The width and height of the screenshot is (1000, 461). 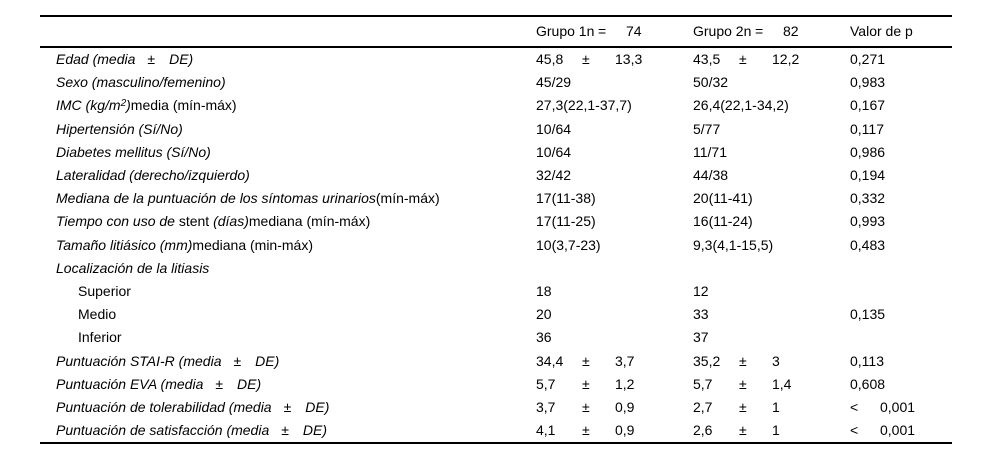 What do you see at coordinates (550, 360) in the screenshot?
I see `mean-value: 34,4` at bounding box center [550, 360].